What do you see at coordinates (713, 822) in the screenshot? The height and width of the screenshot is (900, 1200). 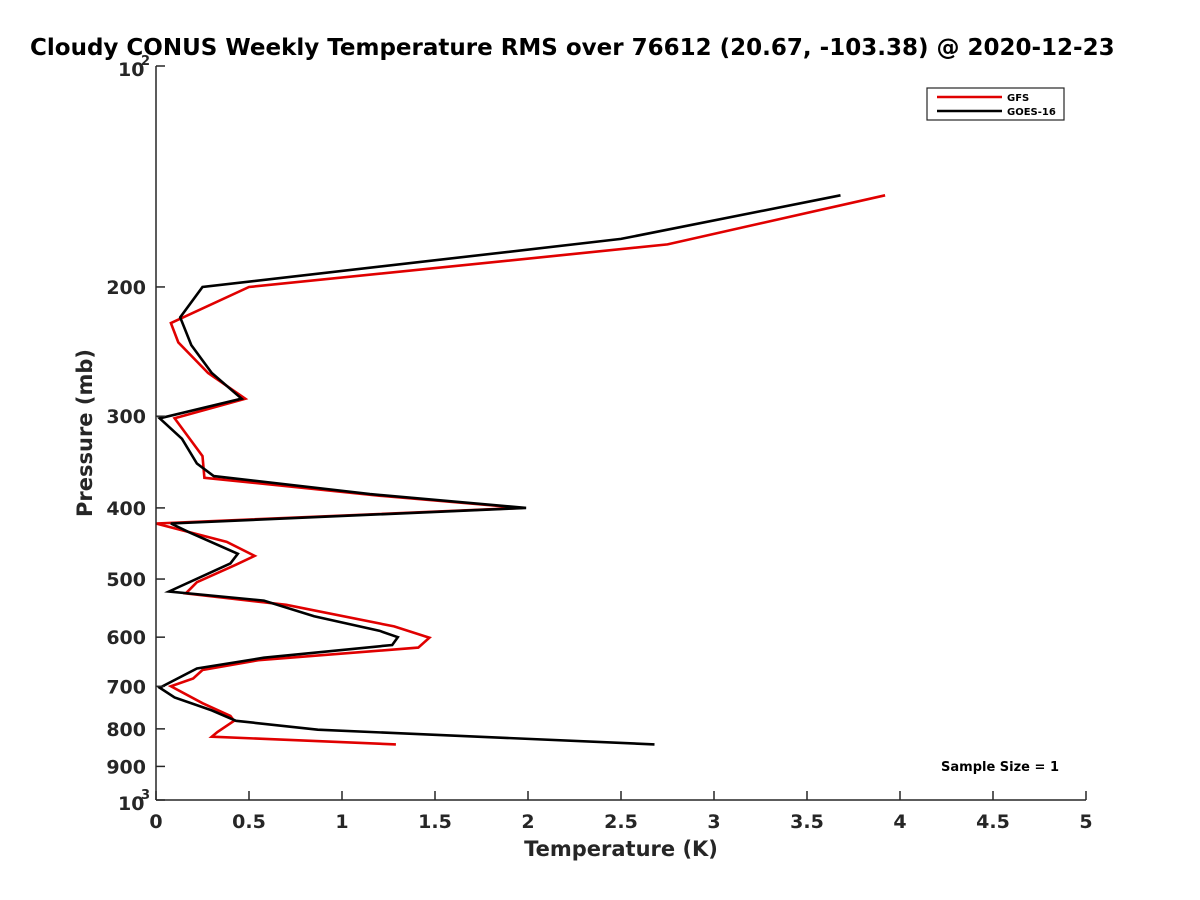 I see `x-tick-label: 3` at bounding box center [713, 822].